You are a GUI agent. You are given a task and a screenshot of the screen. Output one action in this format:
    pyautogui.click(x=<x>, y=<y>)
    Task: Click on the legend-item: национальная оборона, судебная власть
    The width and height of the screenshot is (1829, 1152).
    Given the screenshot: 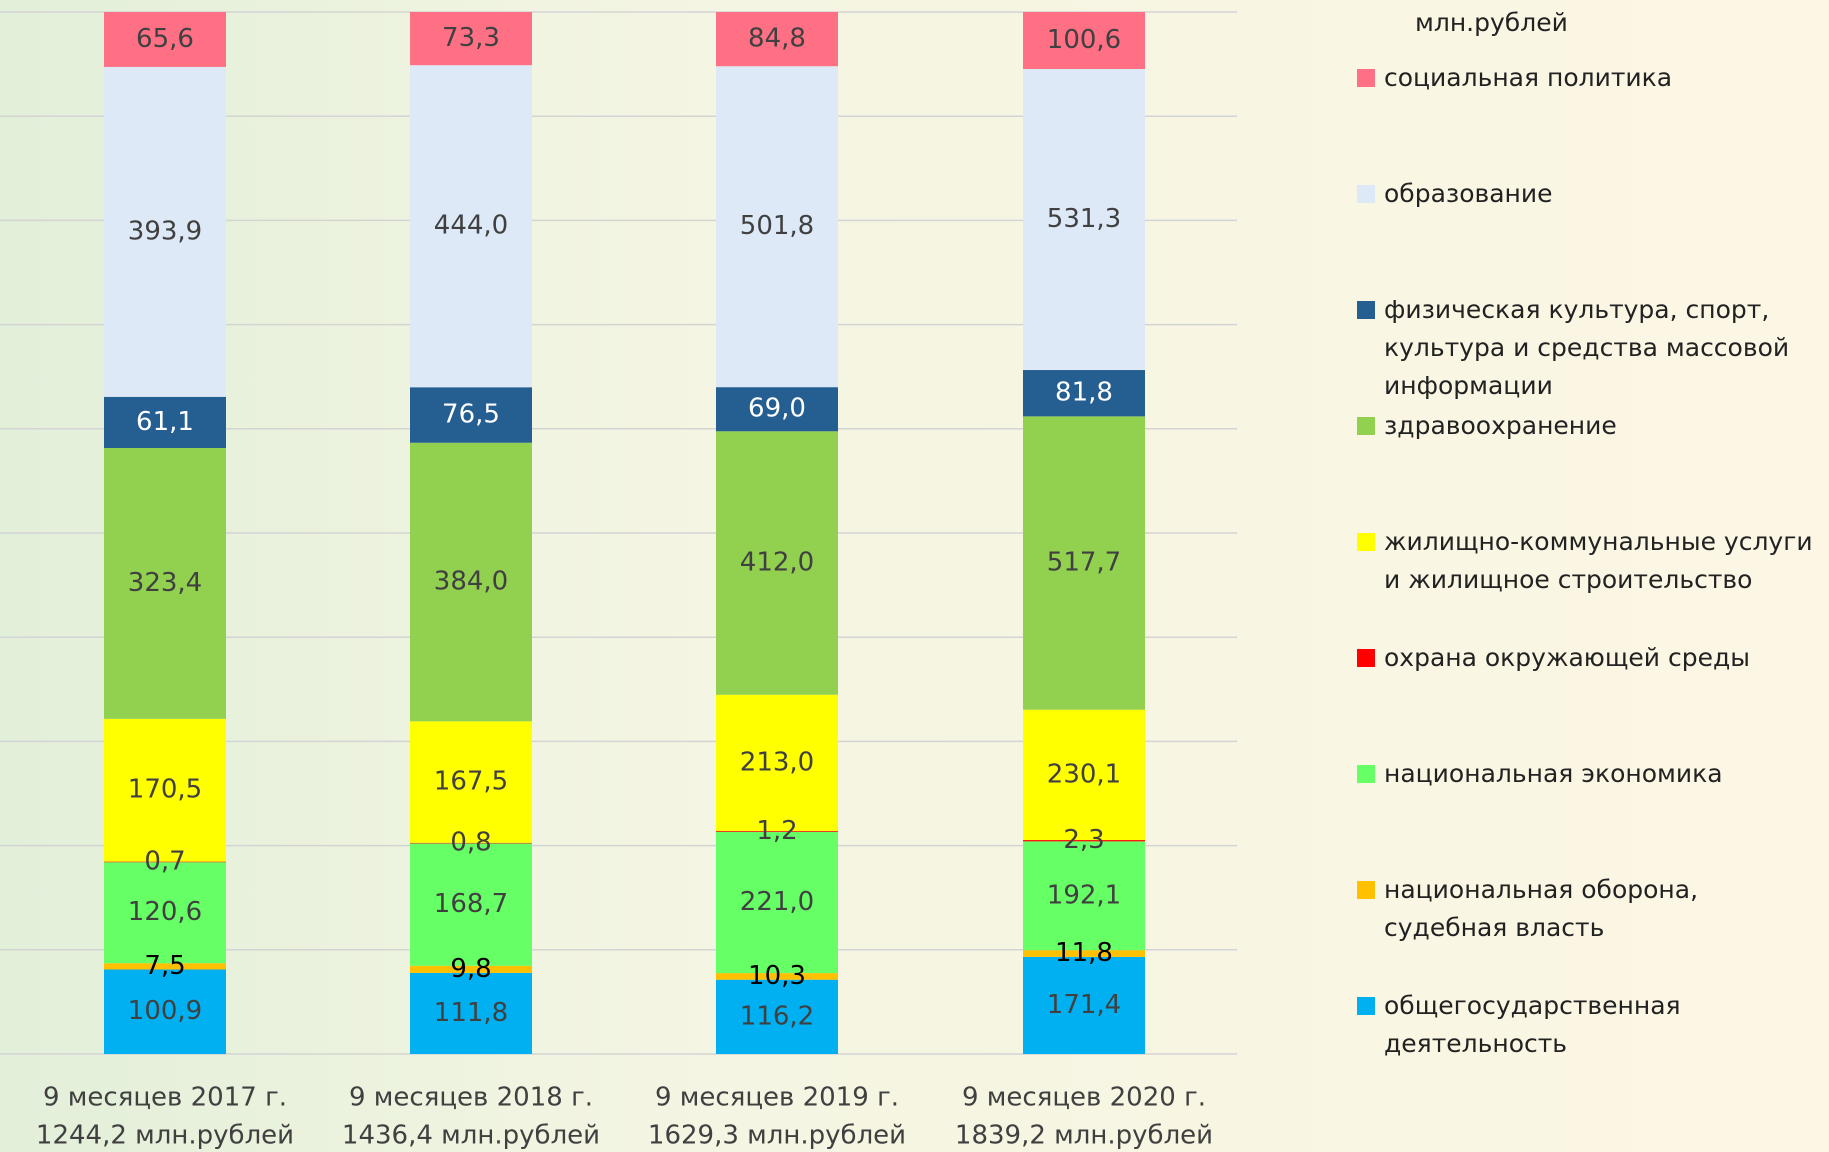 What is the action you would take?
    pyautogui.click(x=1587, y=909)
    